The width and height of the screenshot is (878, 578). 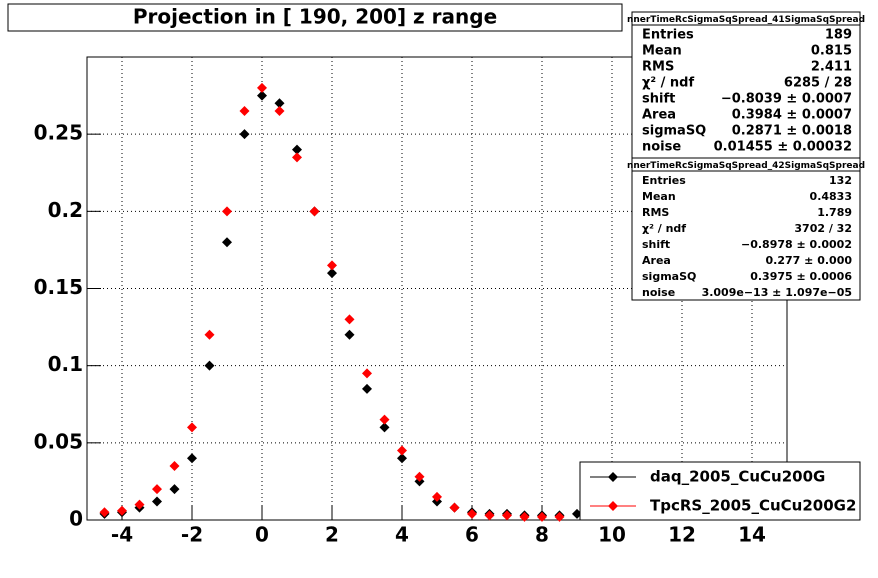 What do you see at coordinates (76, 519) in the screenshot?
I see `y-tick-label: 0` at bounding box center [76, 519].